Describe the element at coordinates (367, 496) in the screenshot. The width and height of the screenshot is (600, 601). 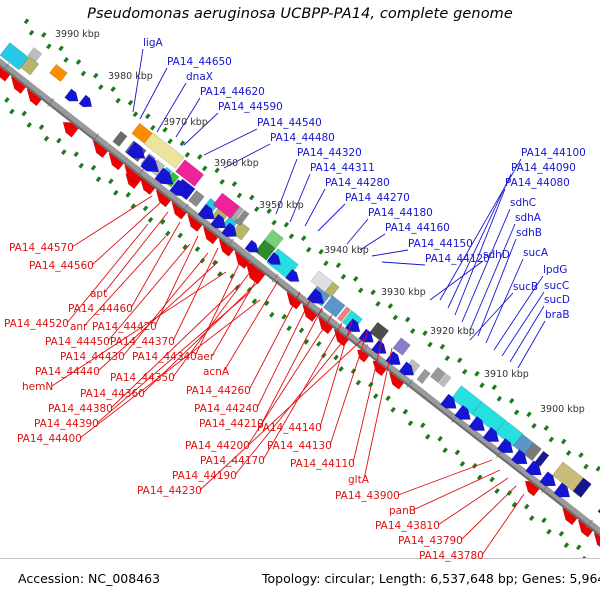
I see `reverse-gene-label: PA14_43900` at that location.